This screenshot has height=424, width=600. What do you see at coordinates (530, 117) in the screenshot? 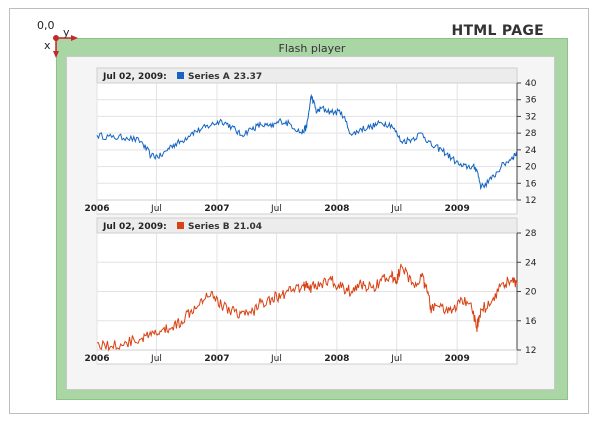
I see `y-tick-label: 32` at bounding box center [530, 117].